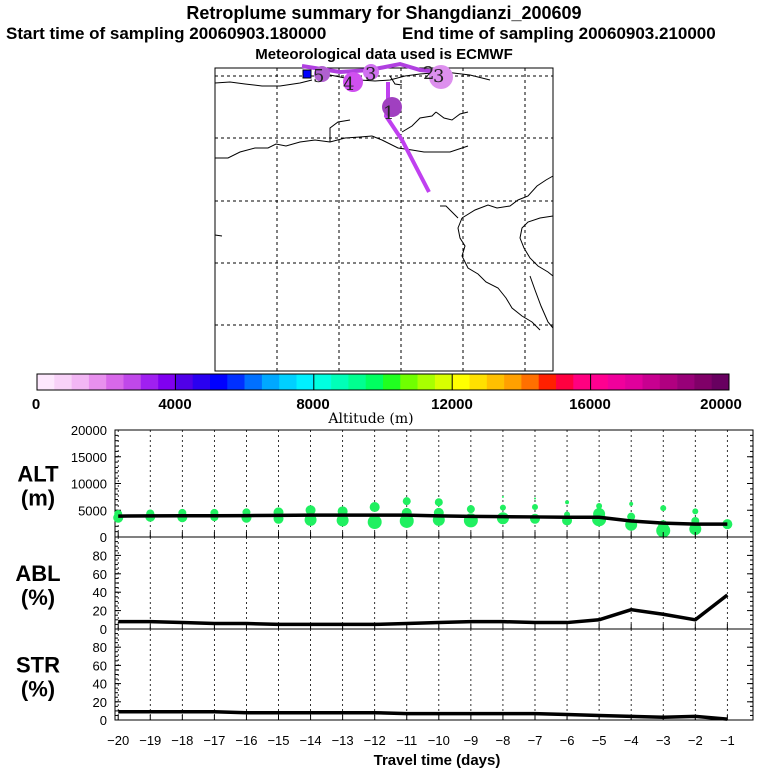 The height and width of the screenshot is (768, 768). What do you see at coordinates (343, 740) in the screenshot?
I see `x-tick-label: −13` at bounding box center [343, 740].